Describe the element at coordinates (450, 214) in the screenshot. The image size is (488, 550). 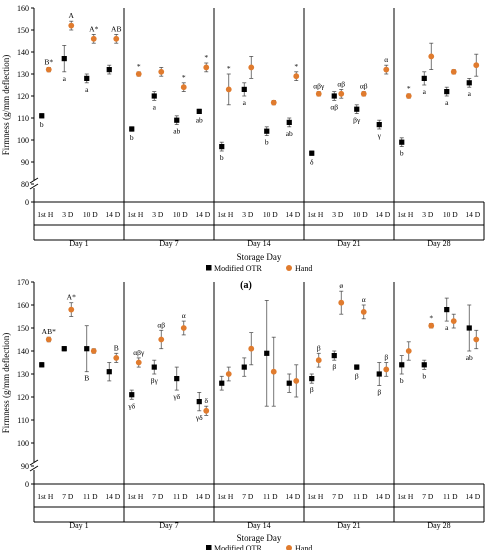
I see `x-tick-label: 10 D` at that location.